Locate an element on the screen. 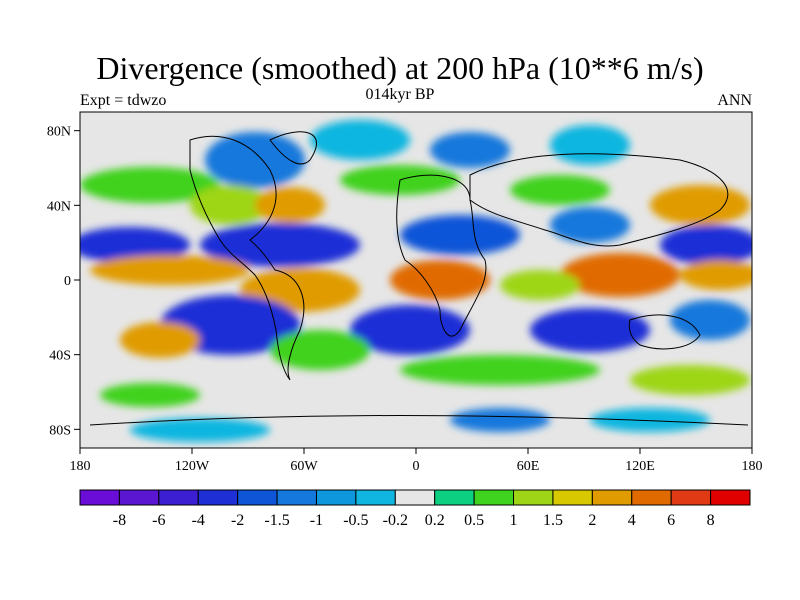 The image size is (800, 600). colorbar-label: 2 is located at coordinates (592, 520).